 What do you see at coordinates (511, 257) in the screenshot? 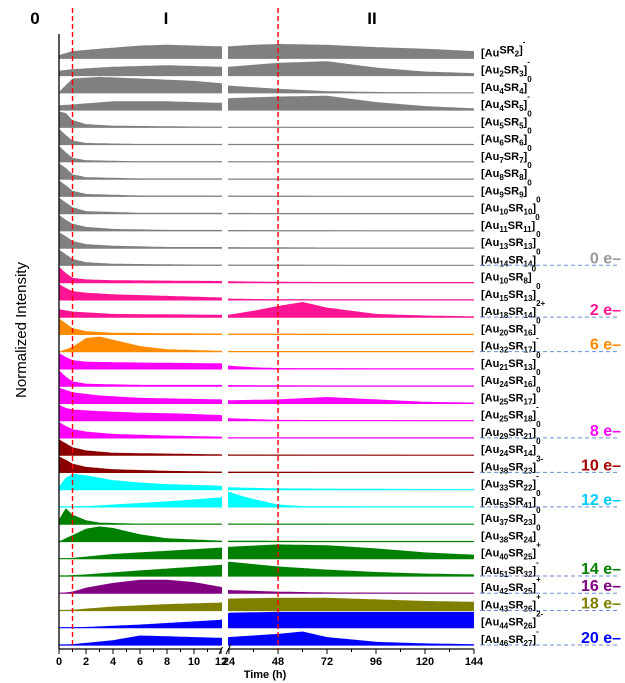
I see `series-label: [Au14SR14]0` at bounding box center [511, 257].